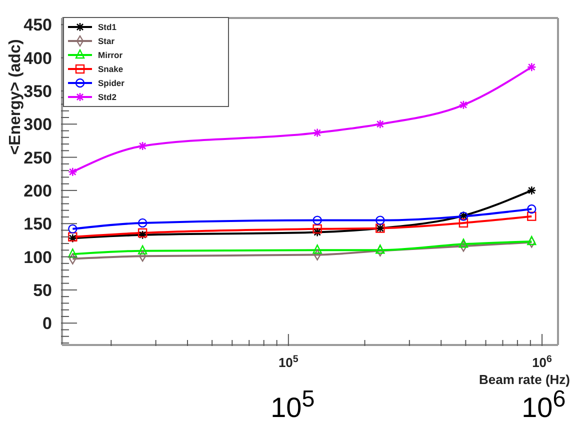 The image size is (574, 422). I want to click on legend-label: Std2, so click(107, 97).